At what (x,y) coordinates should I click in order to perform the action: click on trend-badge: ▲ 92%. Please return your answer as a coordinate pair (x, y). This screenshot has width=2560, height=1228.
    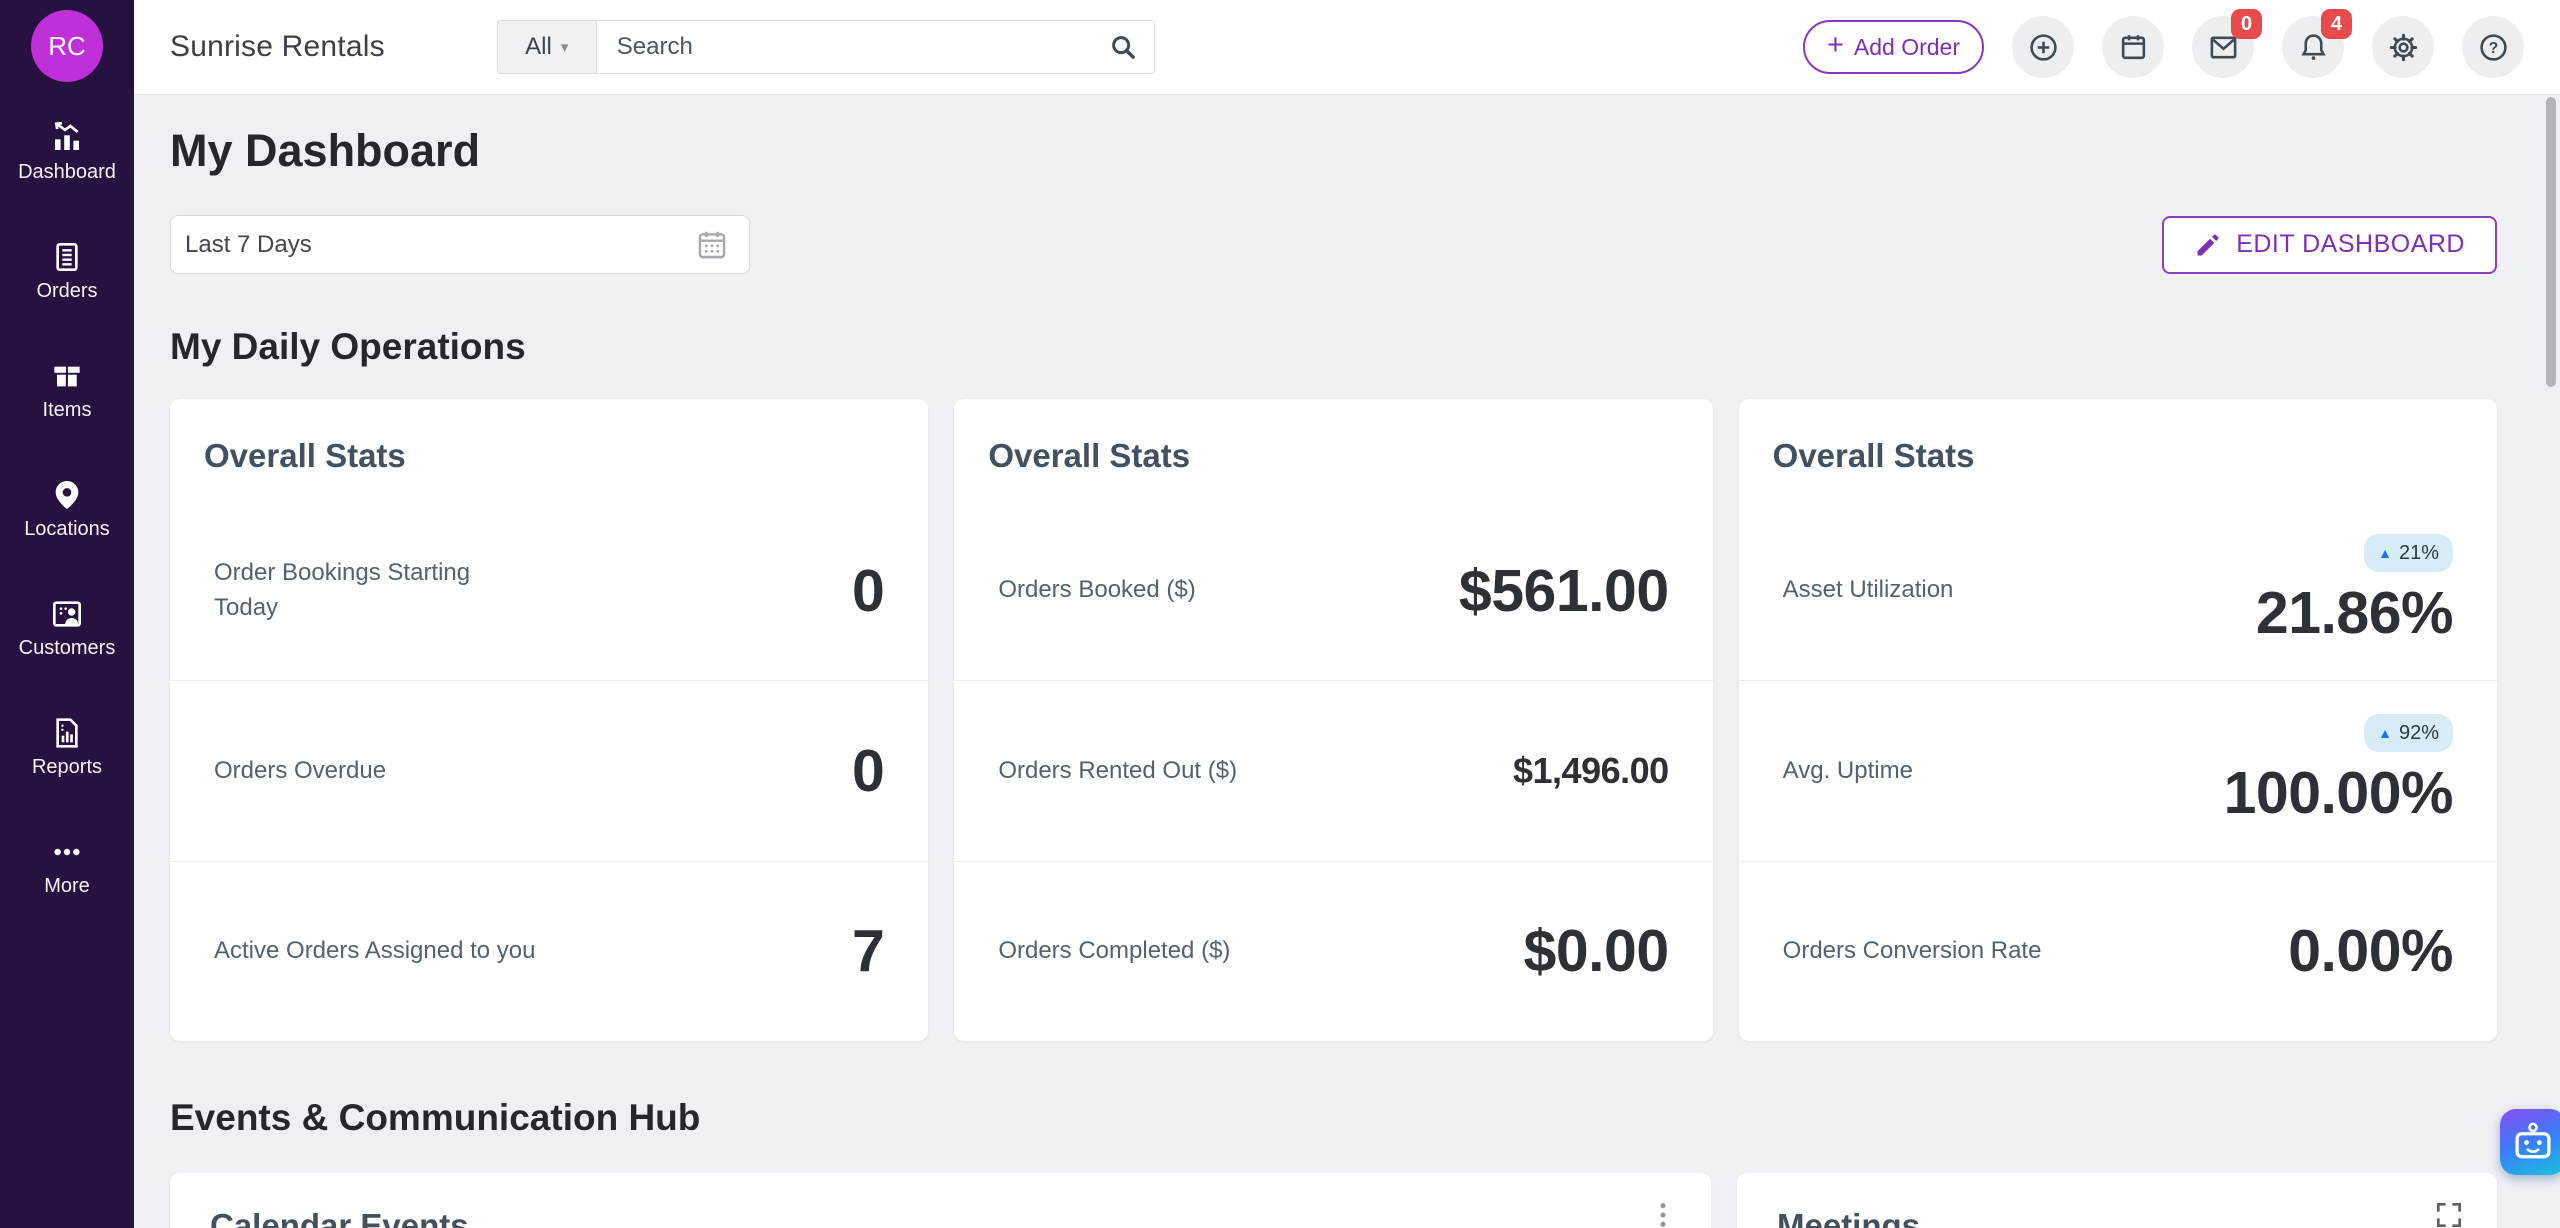
    Looking at the image, I should click on (2408, 733).